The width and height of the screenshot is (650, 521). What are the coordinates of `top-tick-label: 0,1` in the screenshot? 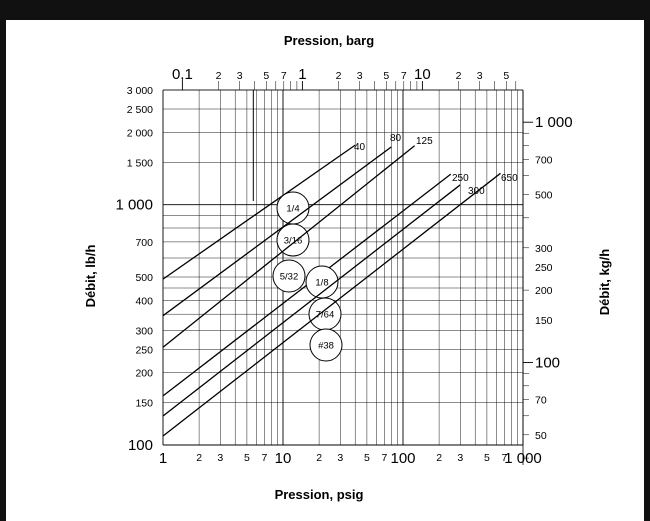 It's located at (182, 74).